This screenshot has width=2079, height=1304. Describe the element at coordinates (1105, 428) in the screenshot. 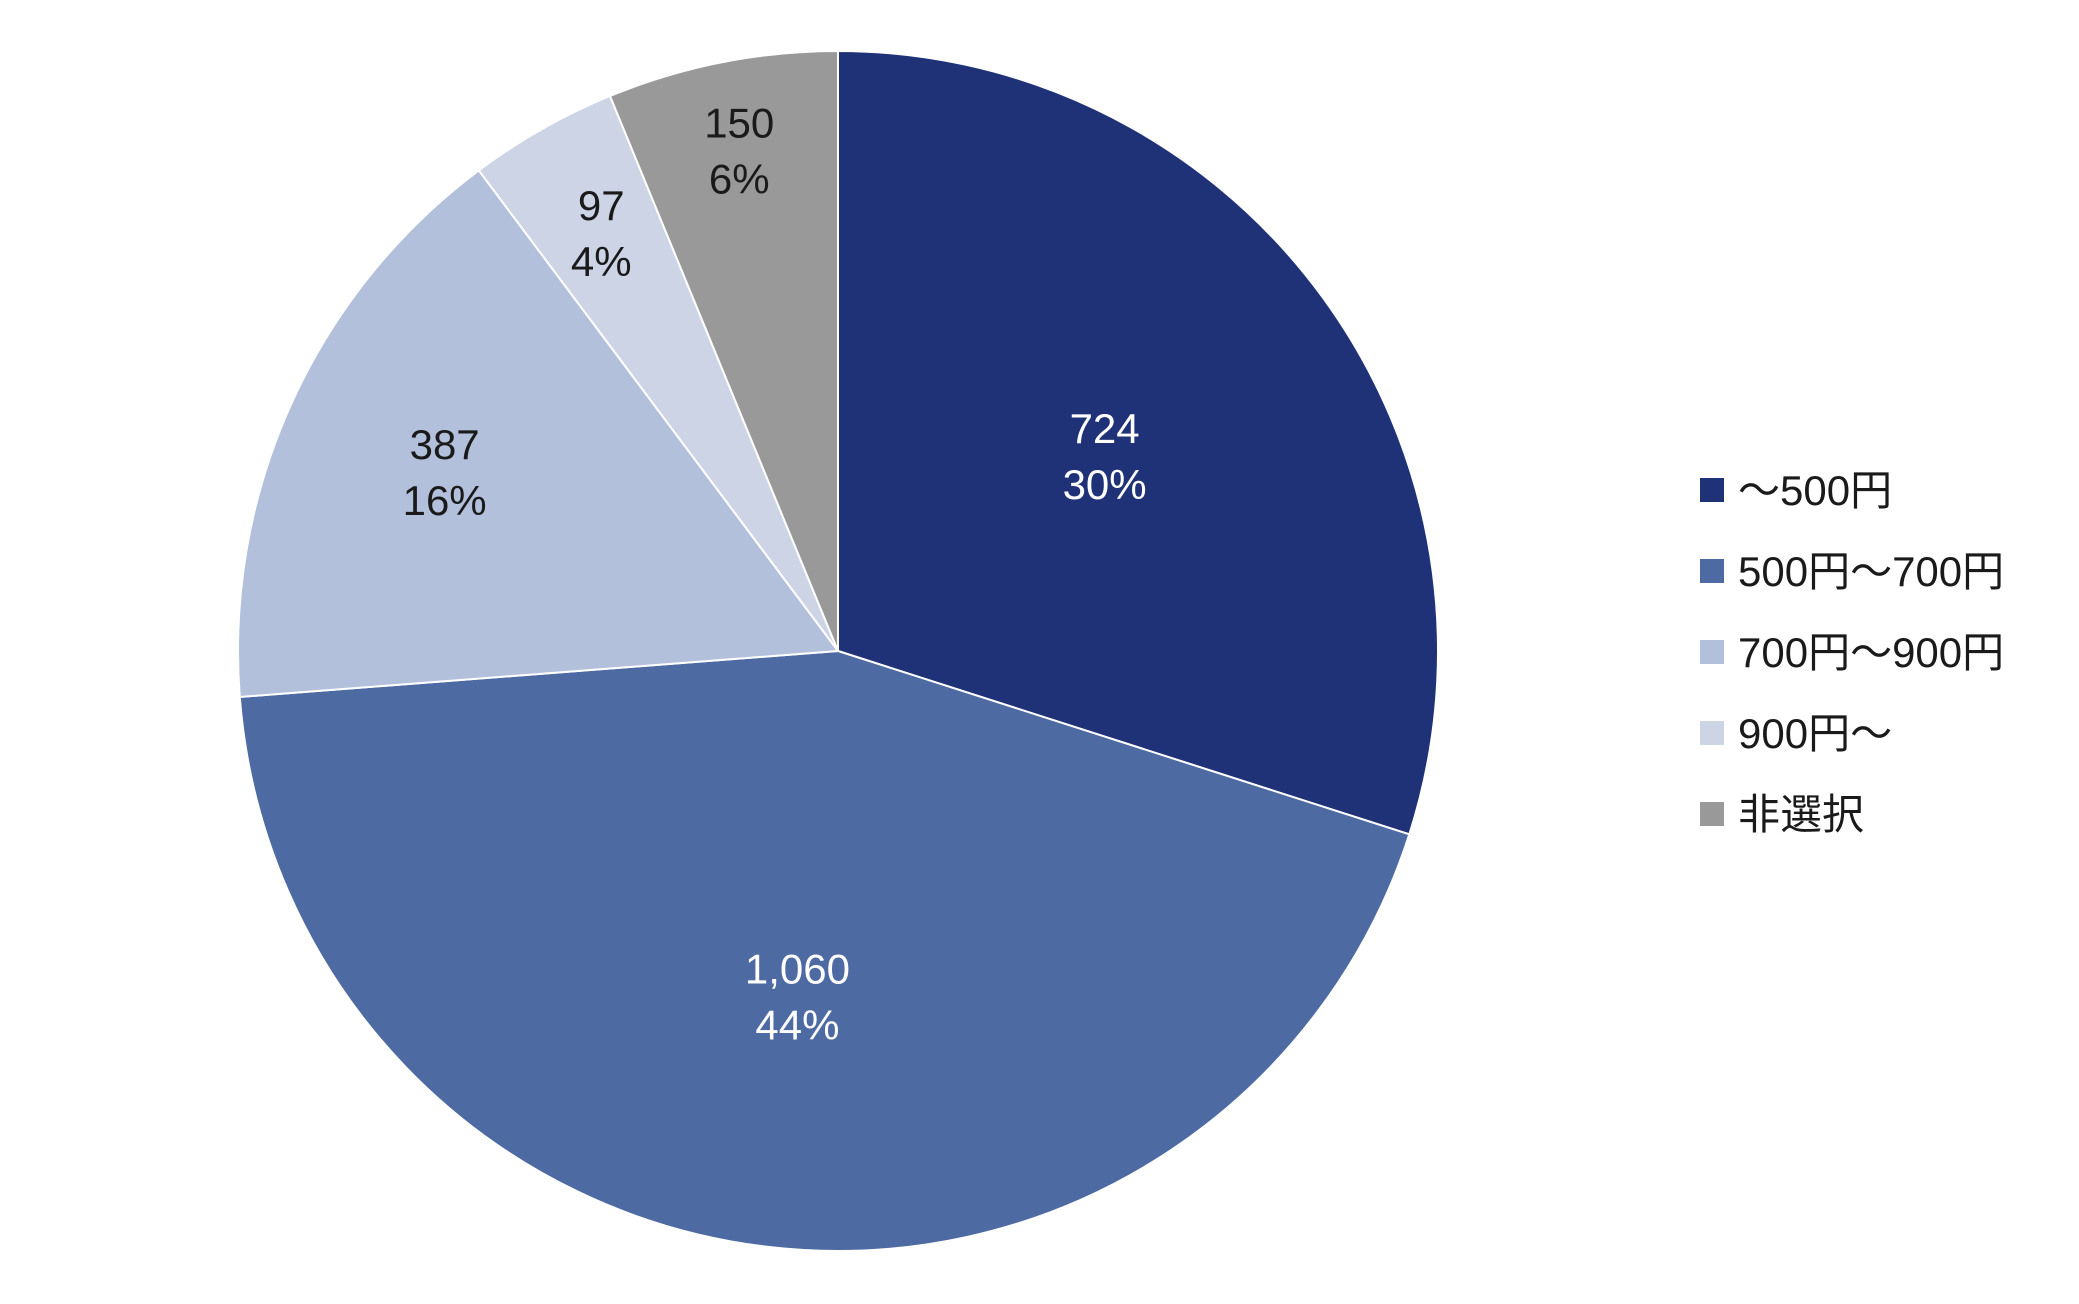

I see `data-label-value-1: 724` at that location.